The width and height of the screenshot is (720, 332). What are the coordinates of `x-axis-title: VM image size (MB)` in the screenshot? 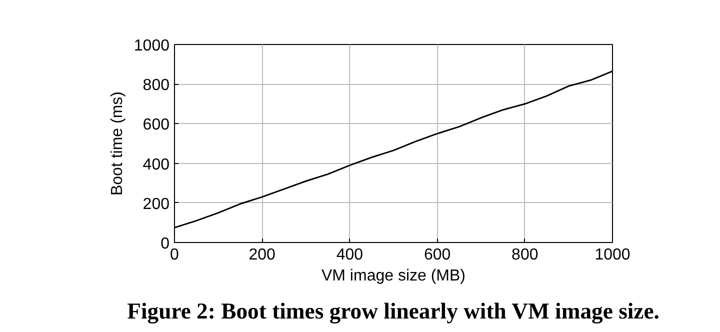 It's located at (393, 276).